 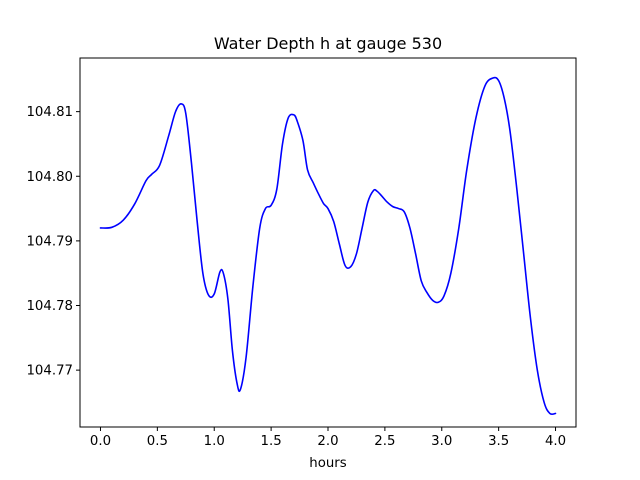 What do you see at coordinates (271, 441) in the screenshot?
I see `x-tick-label: 1.5` at bounding box center [271, 441].